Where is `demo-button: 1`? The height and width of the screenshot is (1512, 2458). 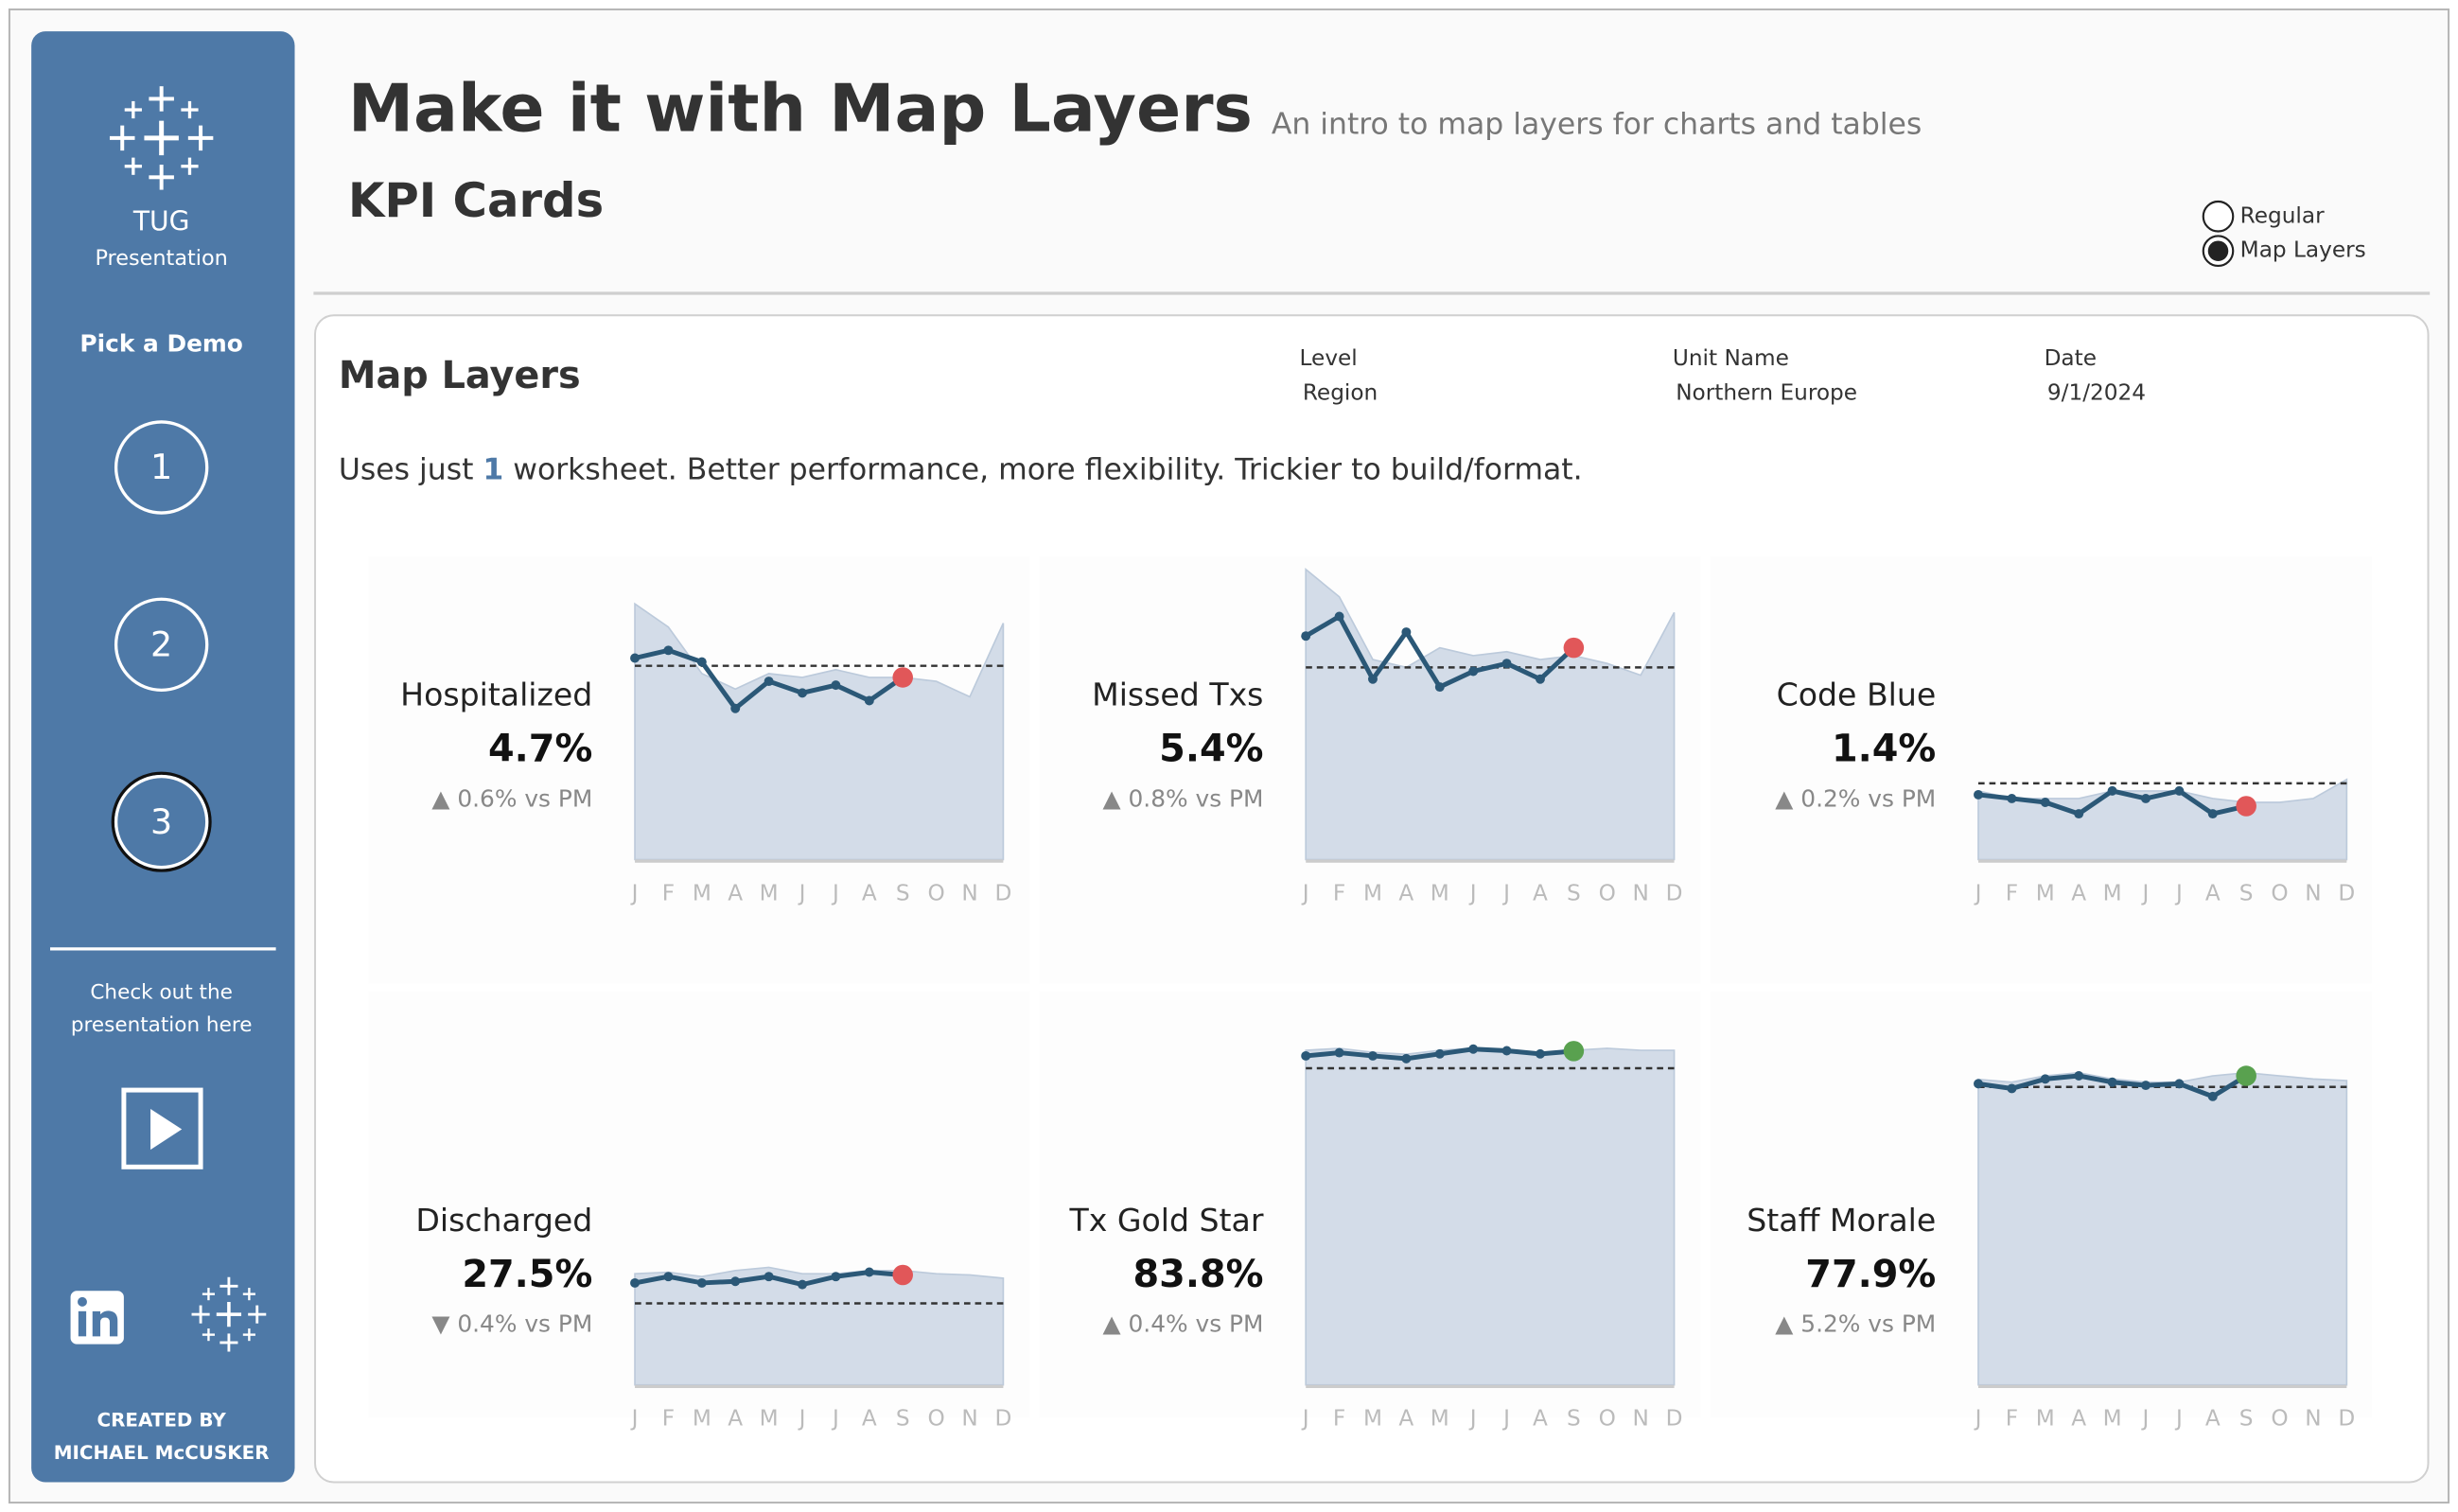 demo-button: 1 is located at coordinates (161, 467).